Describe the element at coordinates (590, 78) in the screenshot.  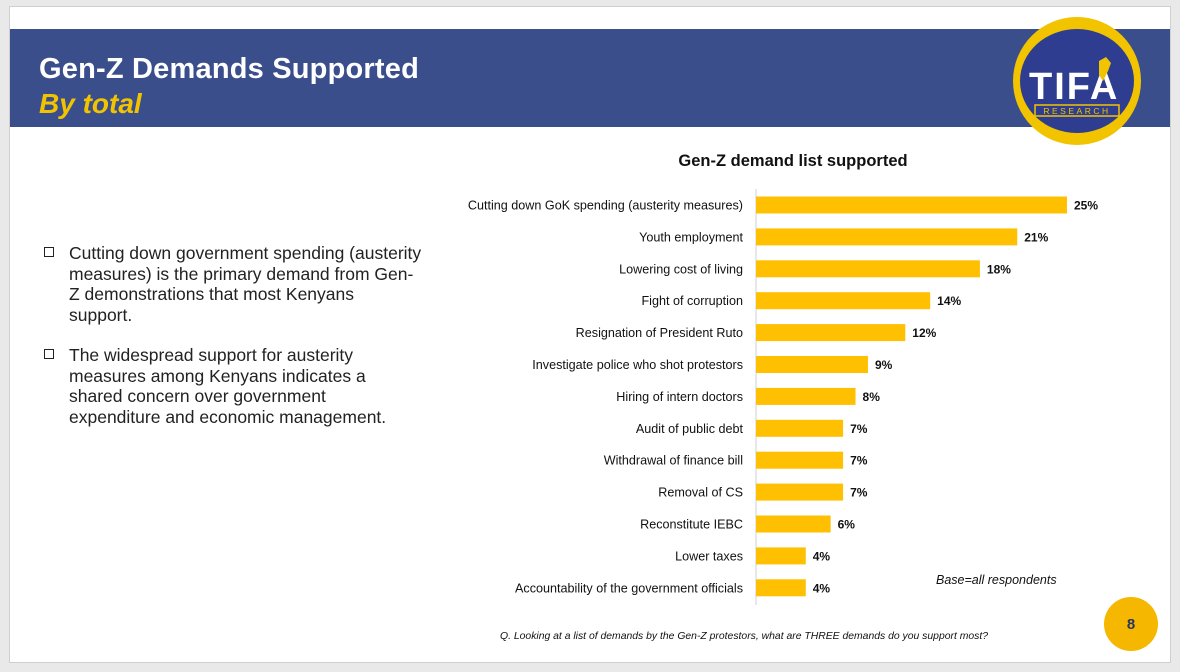
I see `header-bar: Gen-Z Demands Supported By total` at that location.